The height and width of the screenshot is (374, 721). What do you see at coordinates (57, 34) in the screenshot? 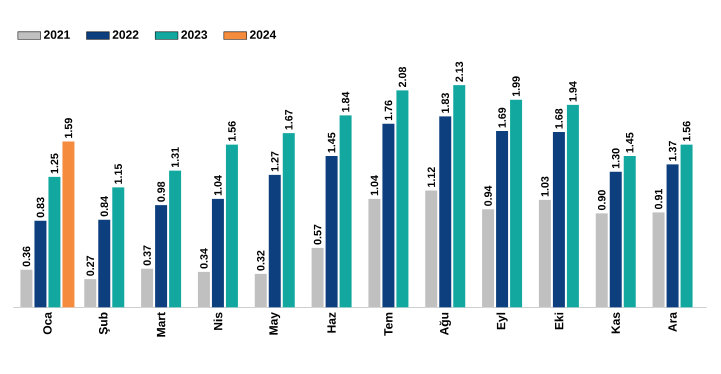
I see `legend-label: 2021` at bounding box center [57, 34].